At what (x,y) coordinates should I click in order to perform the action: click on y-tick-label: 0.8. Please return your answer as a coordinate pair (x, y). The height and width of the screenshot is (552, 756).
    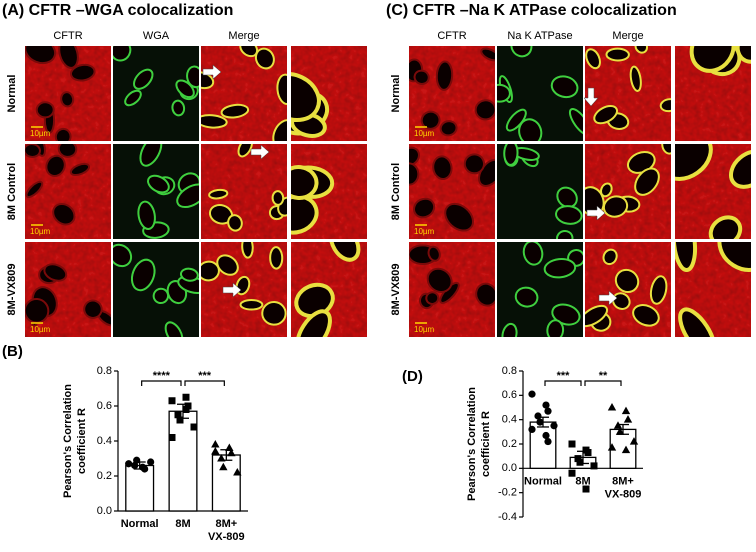
    Looking at the image, I should click on (104, 371).